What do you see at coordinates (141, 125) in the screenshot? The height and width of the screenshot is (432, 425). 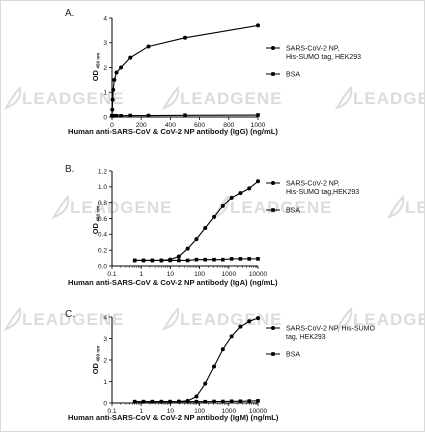 I see `x-tick-label: 200` at bounding box center [141, 125].